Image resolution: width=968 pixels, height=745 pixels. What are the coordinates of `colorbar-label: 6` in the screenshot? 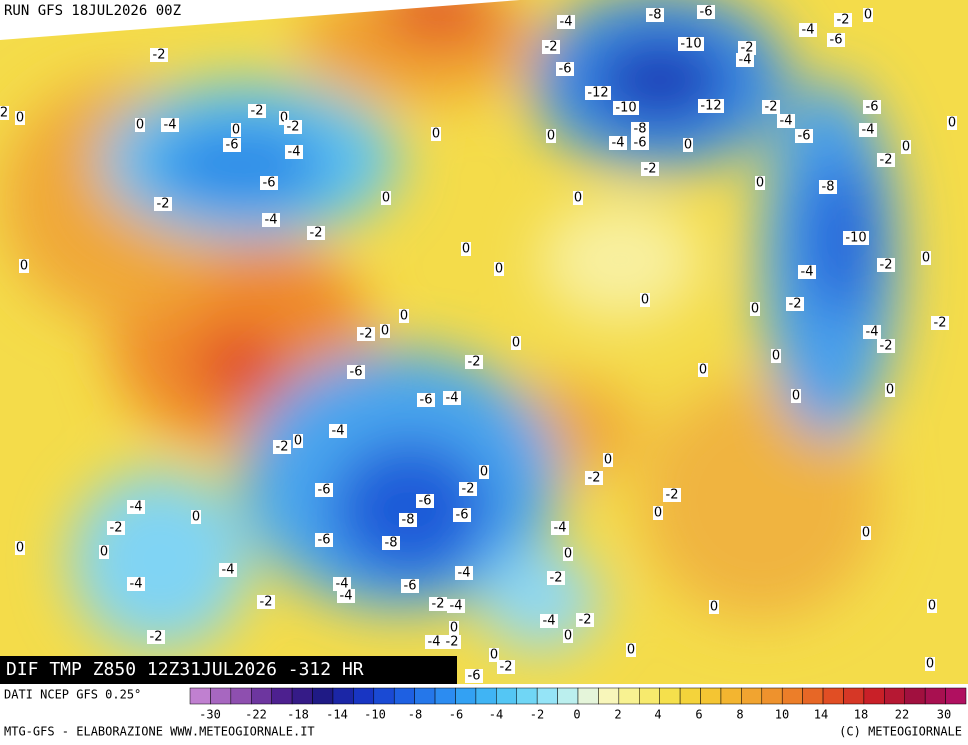 It's located at (698, 715).